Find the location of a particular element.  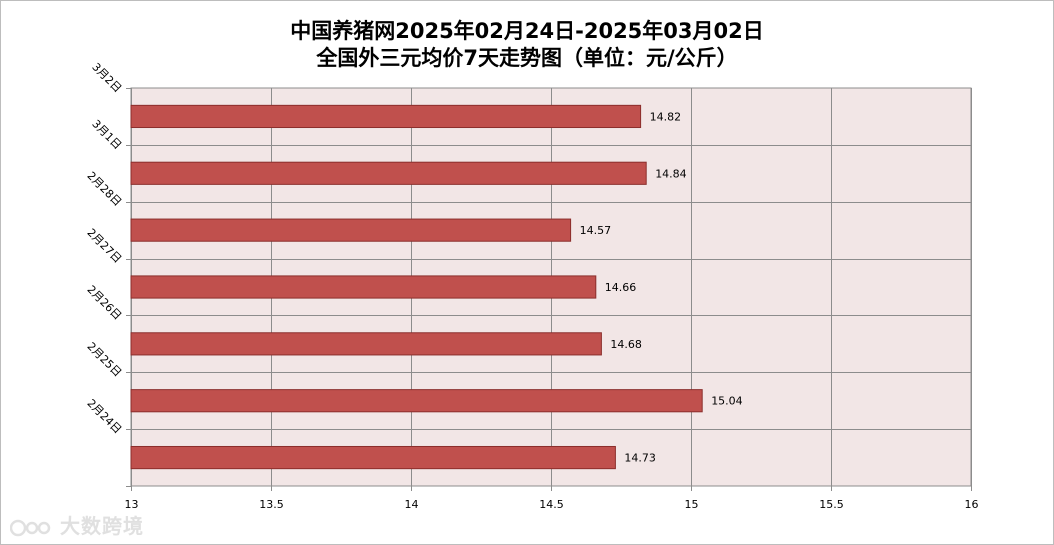

y-tick-label: 2月24日 is located at coordinates (104, 417).